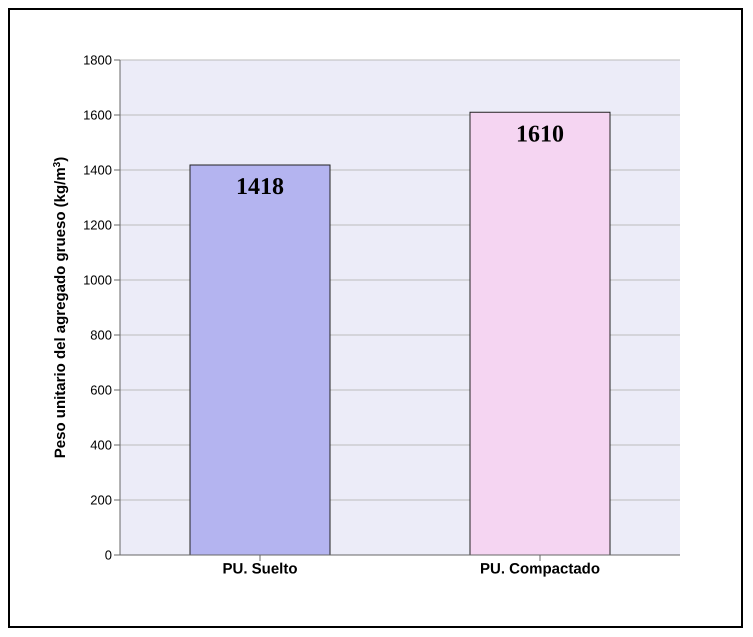 Image resolution: width=753 pixels, height=637 pixels. Describe the element at coordinates (97, 280) in the screenshot. I see `y-tick-label: 1000` at that location.